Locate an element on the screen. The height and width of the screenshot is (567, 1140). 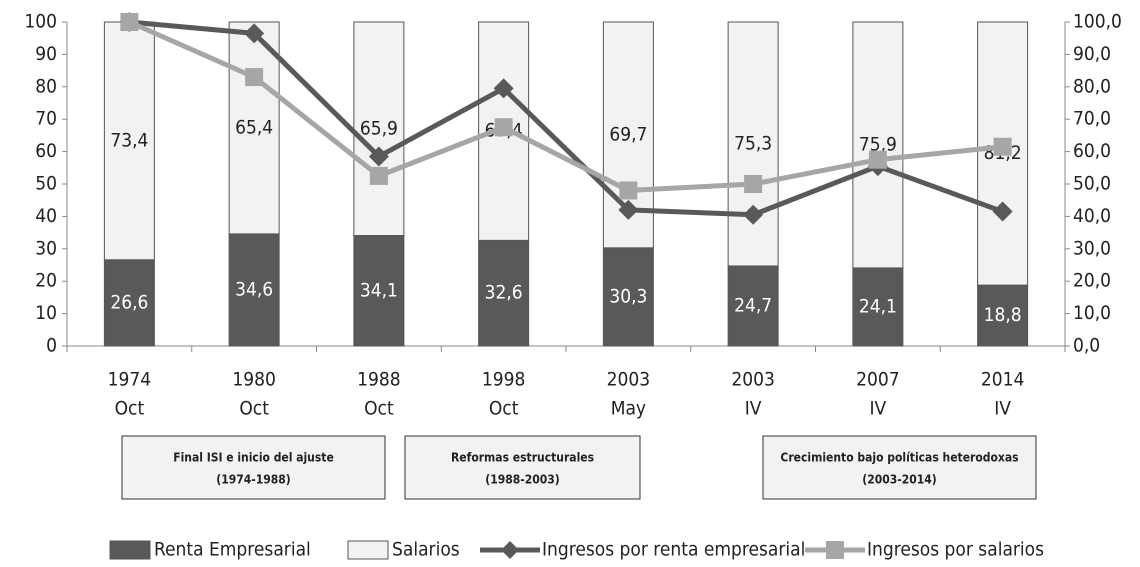
y2-tick-label: 100,0 is located at coordinates (1097, 22).